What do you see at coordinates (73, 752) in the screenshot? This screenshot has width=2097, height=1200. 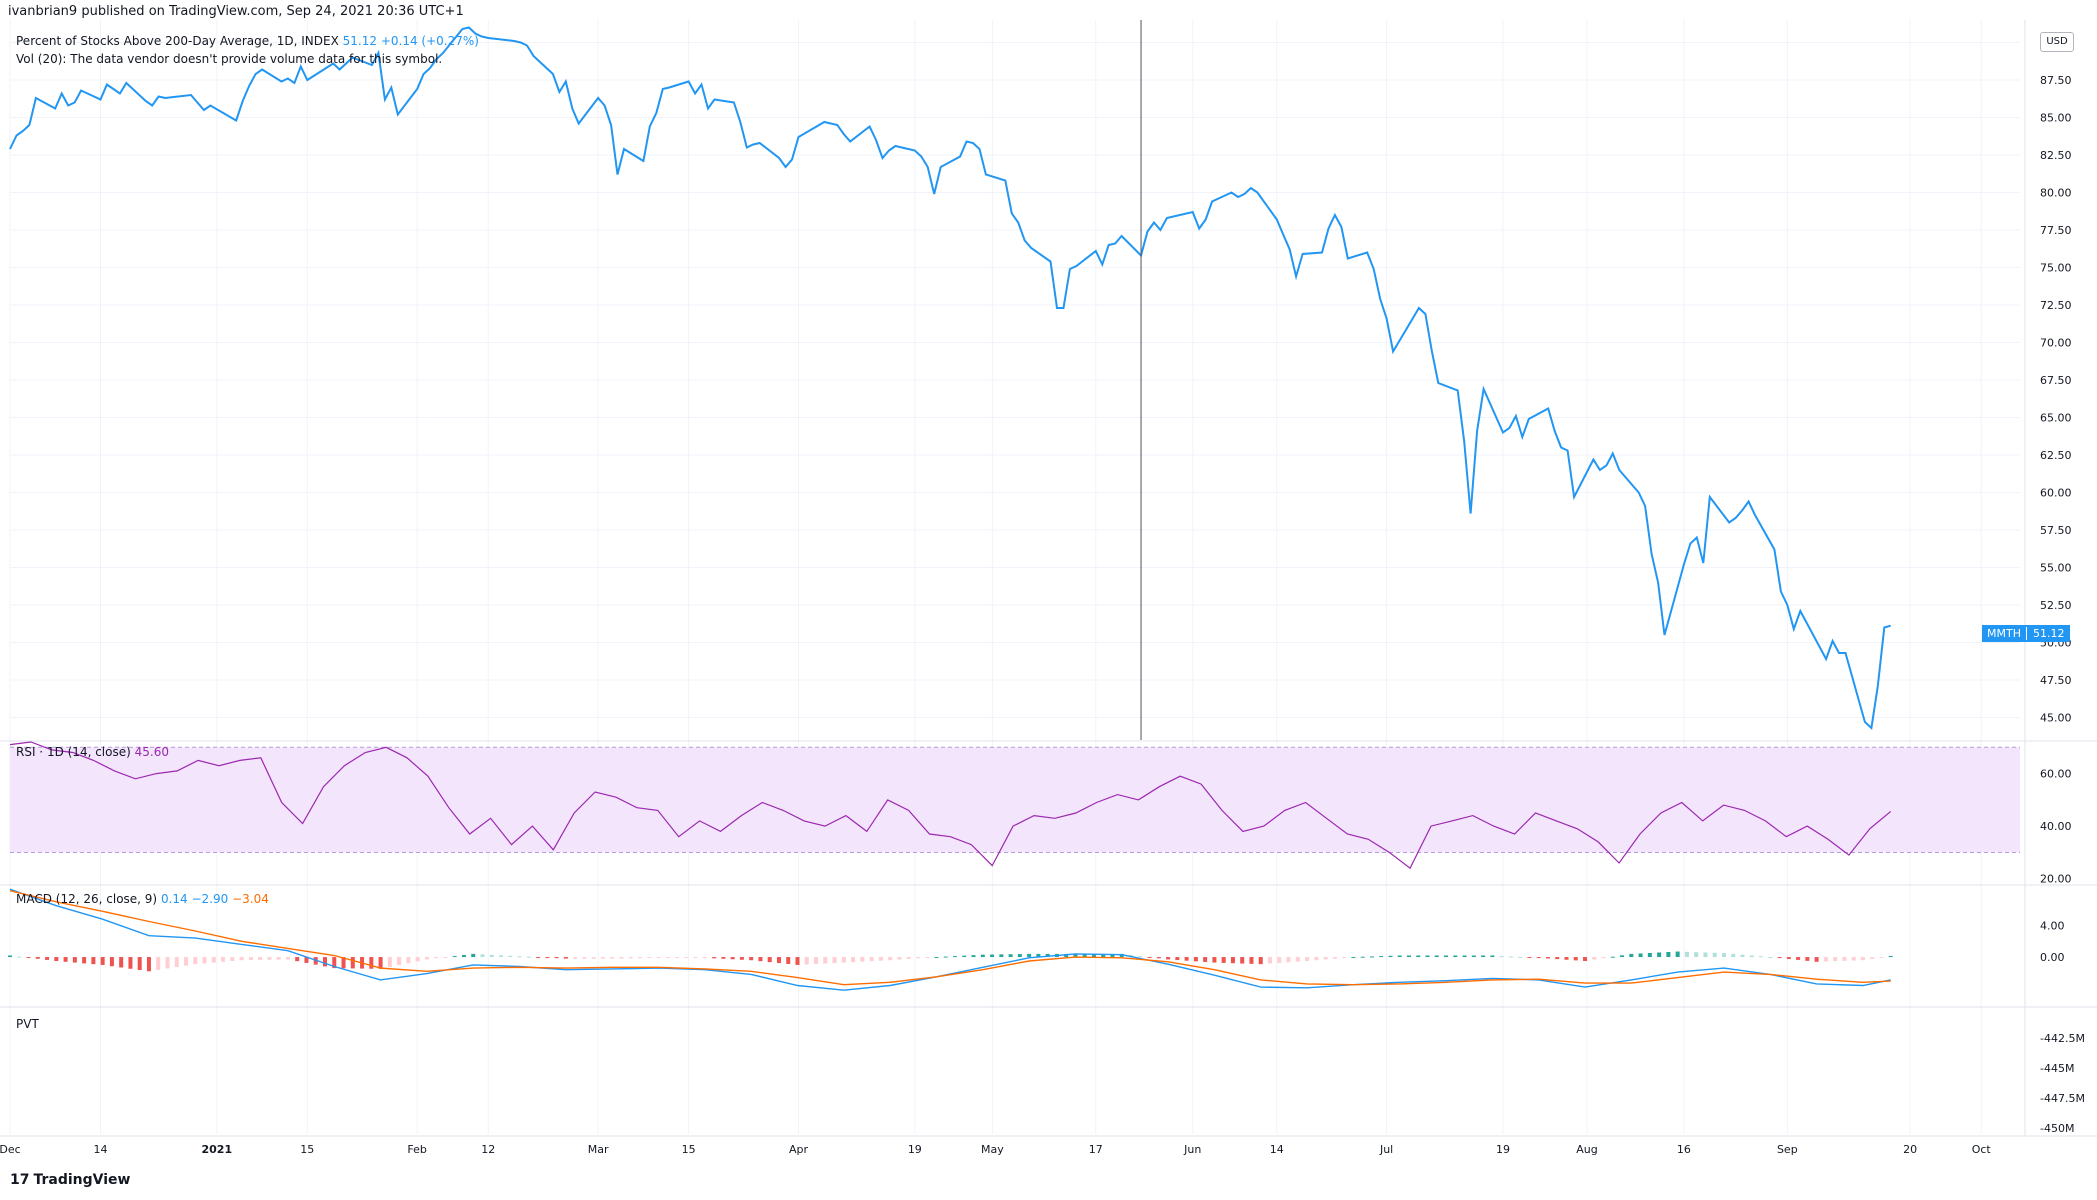 I see `rsi-legend-label: RSI · 1D (14, close)` at bounding box center [73, 752].